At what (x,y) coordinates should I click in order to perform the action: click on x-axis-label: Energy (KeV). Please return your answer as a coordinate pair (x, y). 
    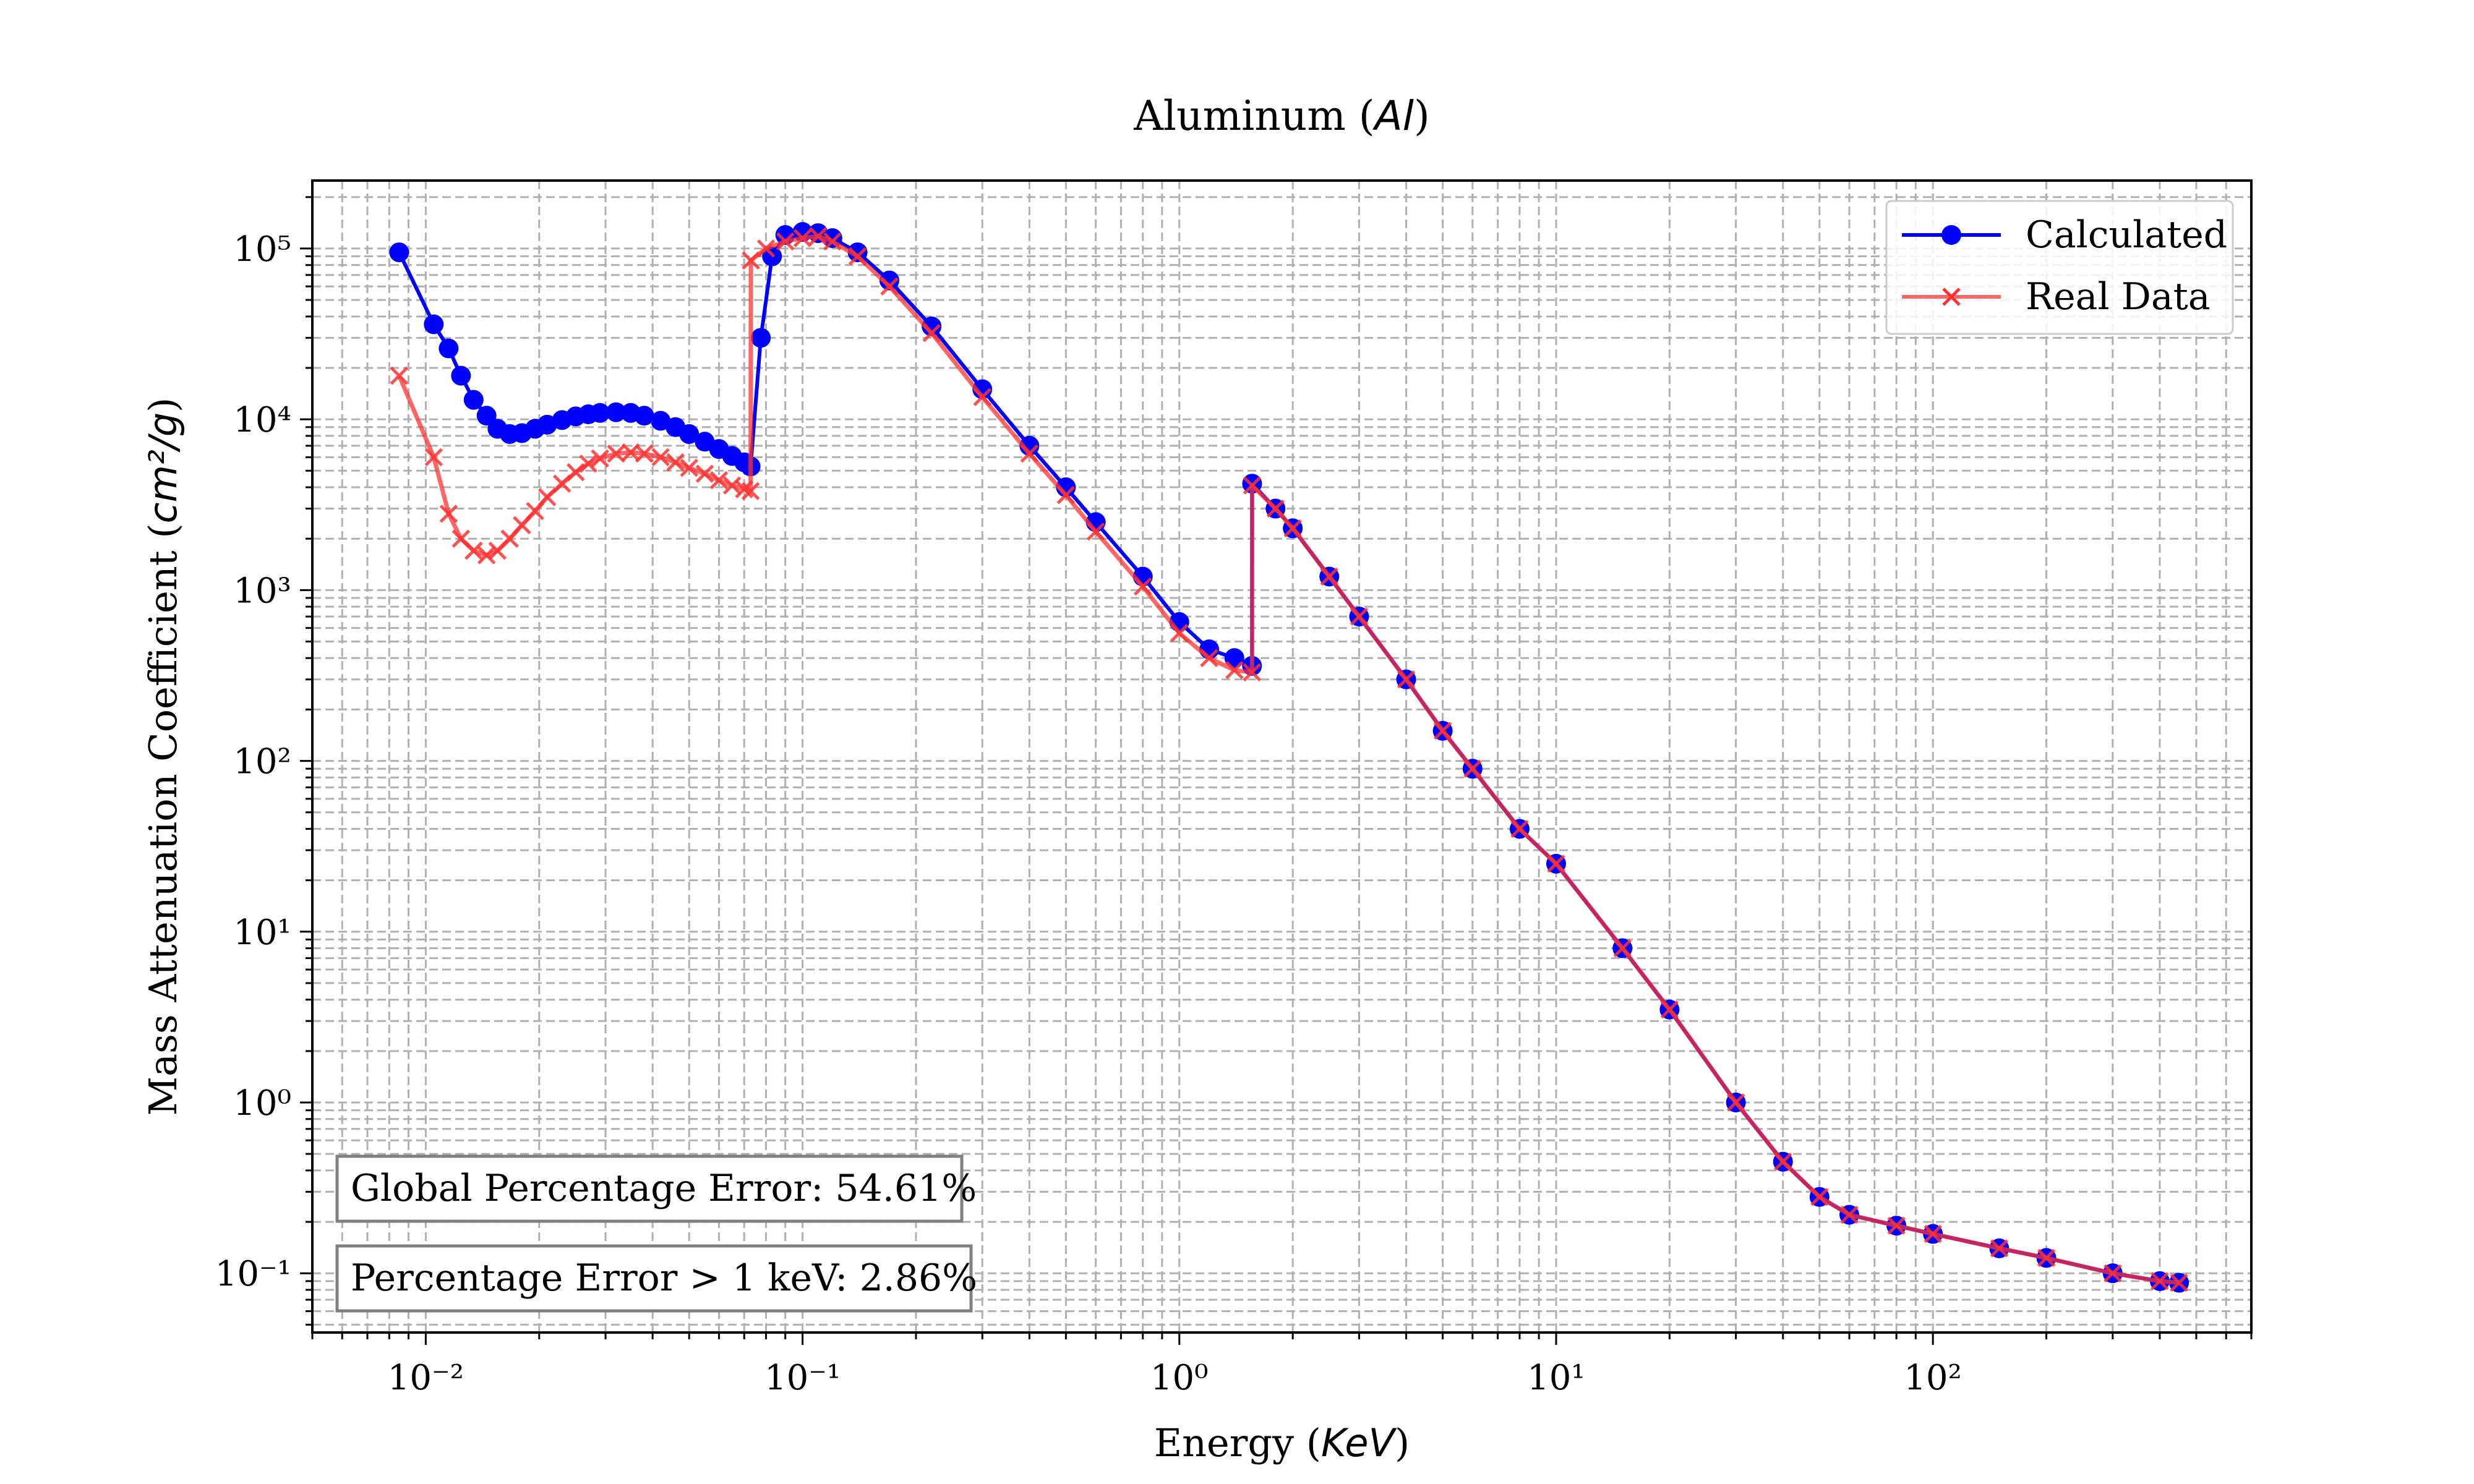
    Looking at the image, I should click on (1282, 1442).